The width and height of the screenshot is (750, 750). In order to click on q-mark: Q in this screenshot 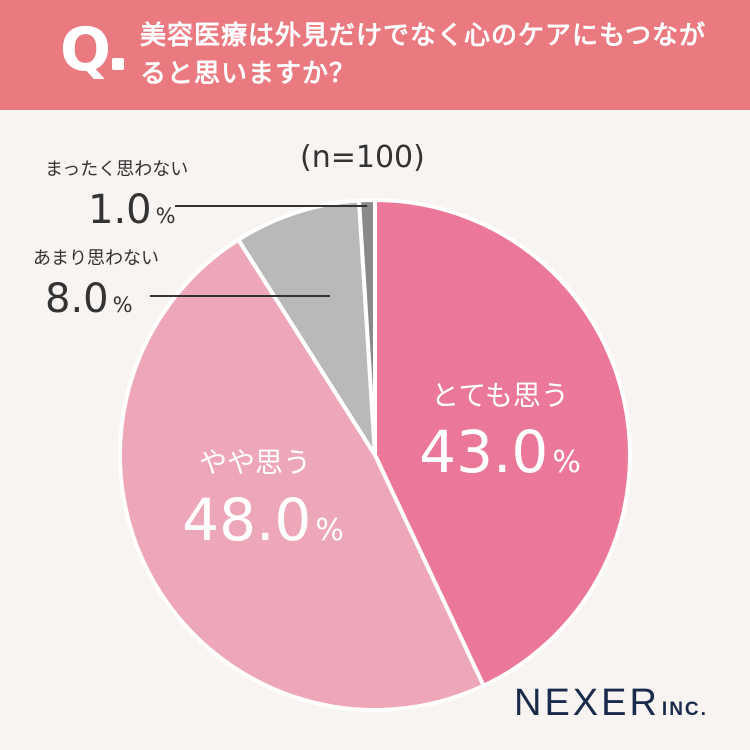, I will do `click(86, 50)`.